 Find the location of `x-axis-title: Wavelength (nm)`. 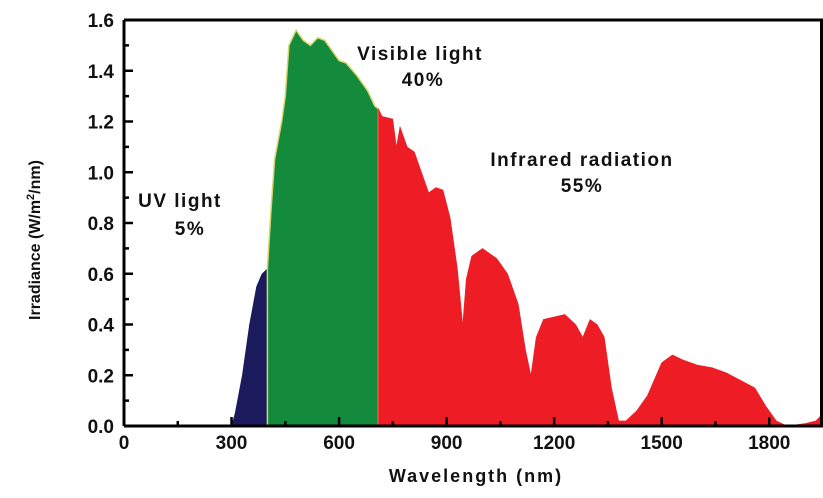

x-axis-title: Wavelength (nm) is located at coordinates (476, 476).